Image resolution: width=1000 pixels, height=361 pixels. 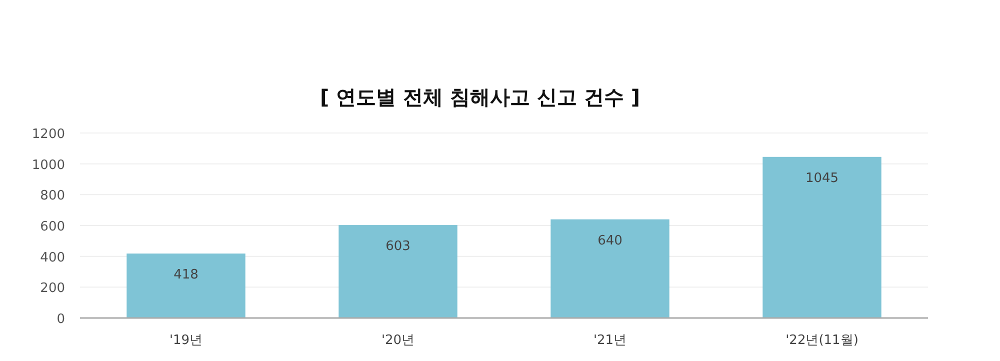 What do you see at coordinates (52, 258) in the screenshot?
I see `y-tick-label: 400` at bounding box center [52, 258].